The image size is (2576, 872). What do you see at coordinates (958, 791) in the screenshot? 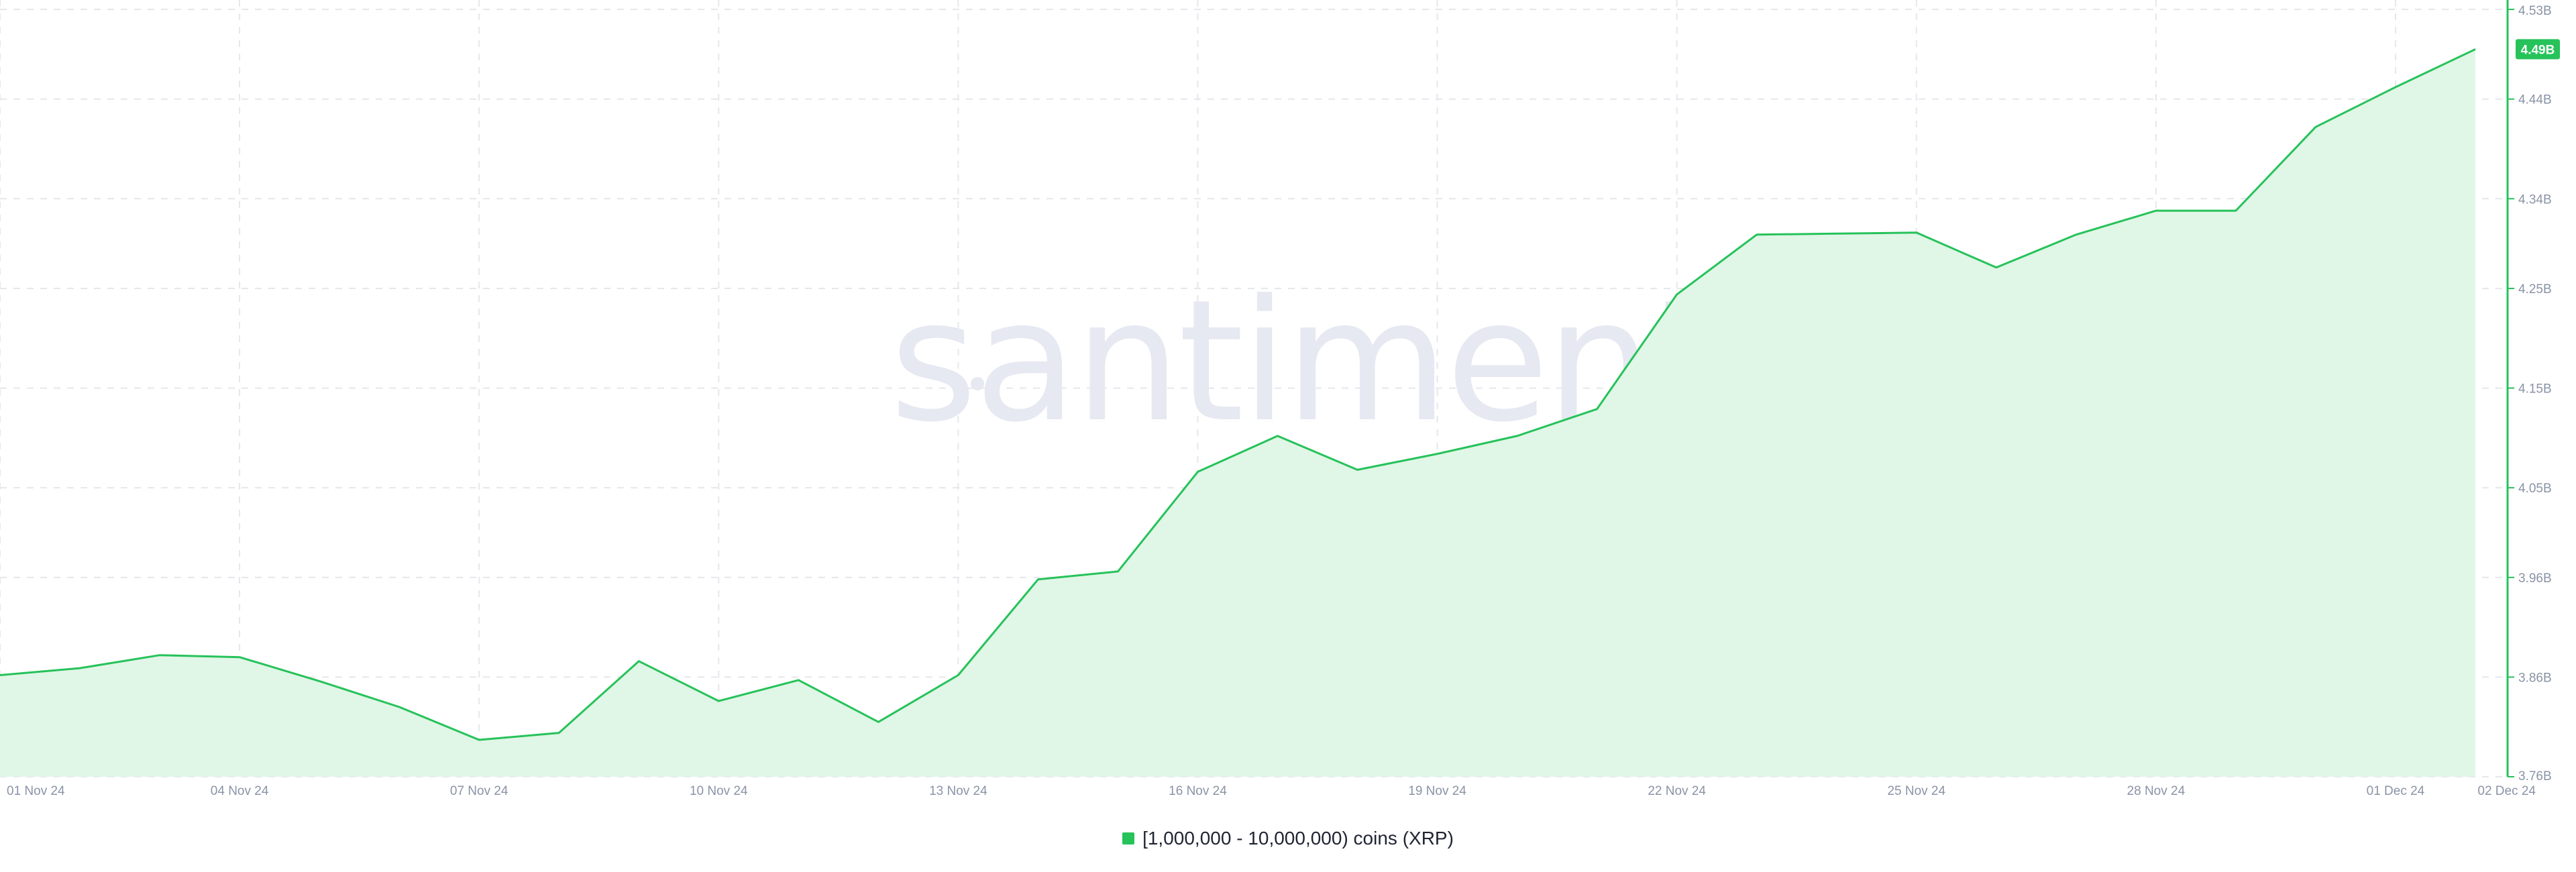
I see `x-tick-label: 13 Nov 24` at bounding box center [958, 791].